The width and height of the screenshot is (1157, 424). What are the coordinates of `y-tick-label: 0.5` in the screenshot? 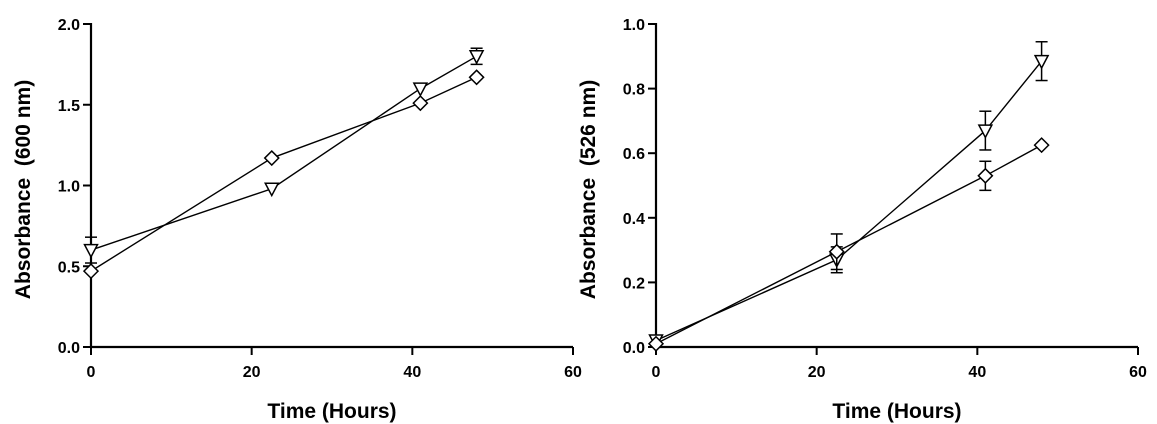 It's located at (69, 267).